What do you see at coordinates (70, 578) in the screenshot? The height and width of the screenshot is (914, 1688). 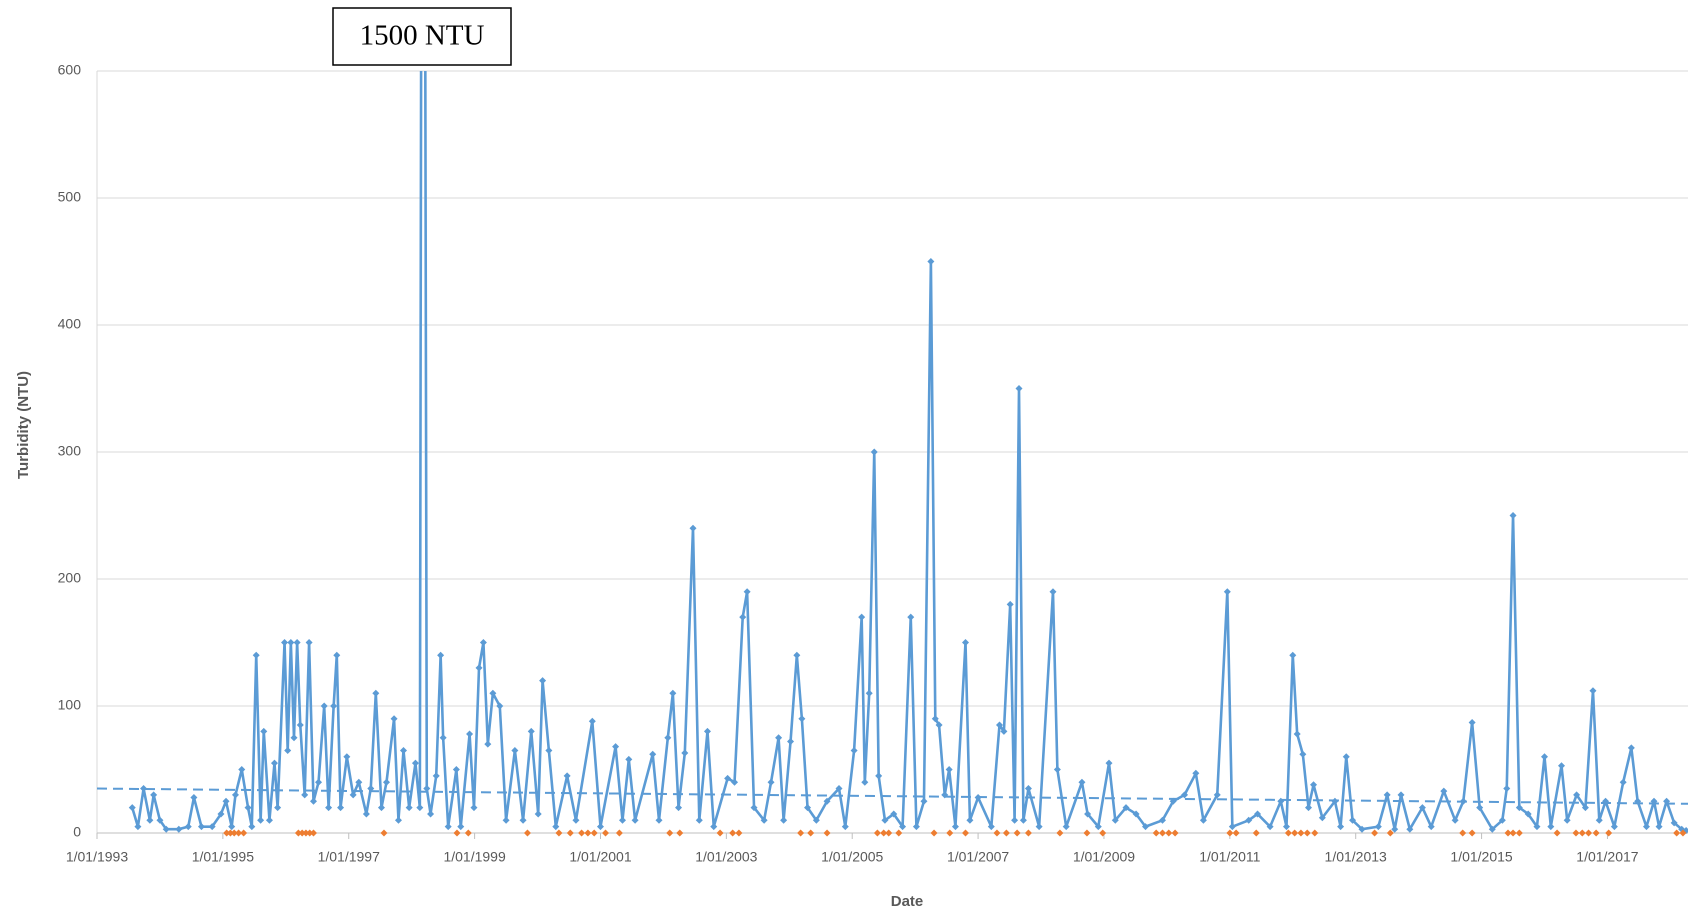 I see `y-tick-label: 200` at bounding box center [70, 578].